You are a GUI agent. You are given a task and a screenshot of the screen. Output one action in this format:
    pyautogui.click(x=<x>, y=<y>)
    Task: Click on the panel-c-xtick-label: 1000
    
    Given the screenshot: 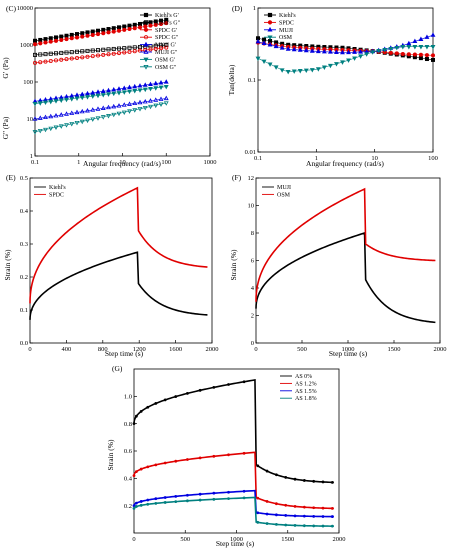 What is the action you would take?
    pyautogui.click(x=210, y=162)
    